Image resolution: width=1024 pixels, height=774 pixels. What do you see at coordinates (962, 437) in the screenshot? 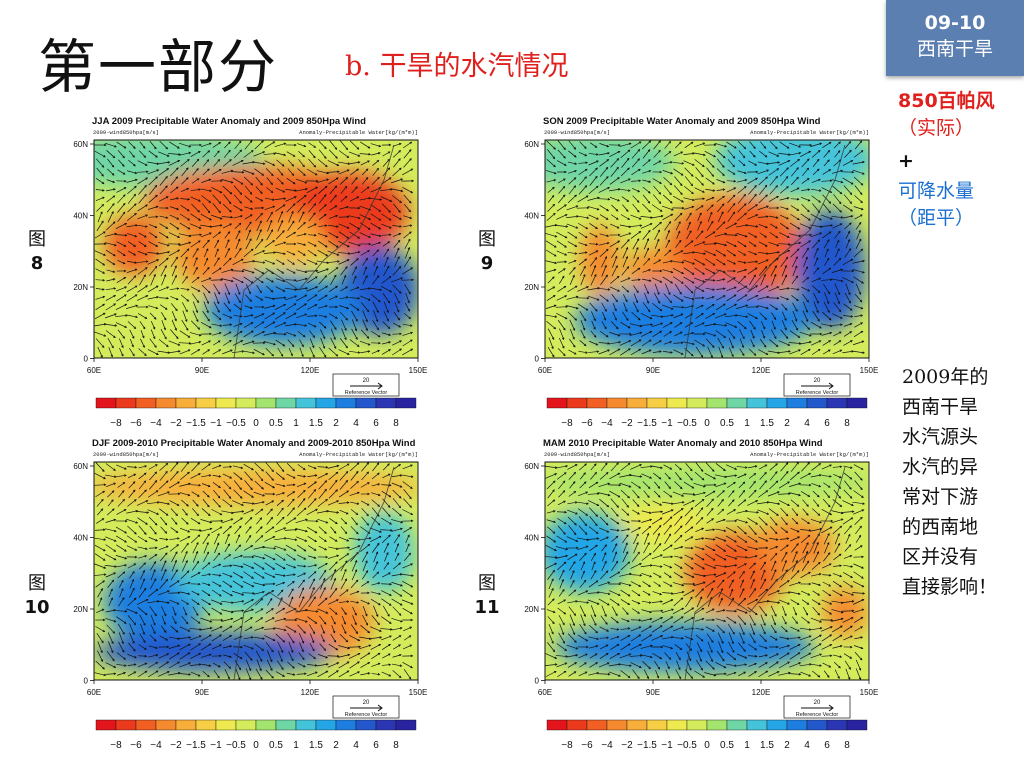
I see `conclusion-line: 水汽源头` at bounding box center [962, 437].